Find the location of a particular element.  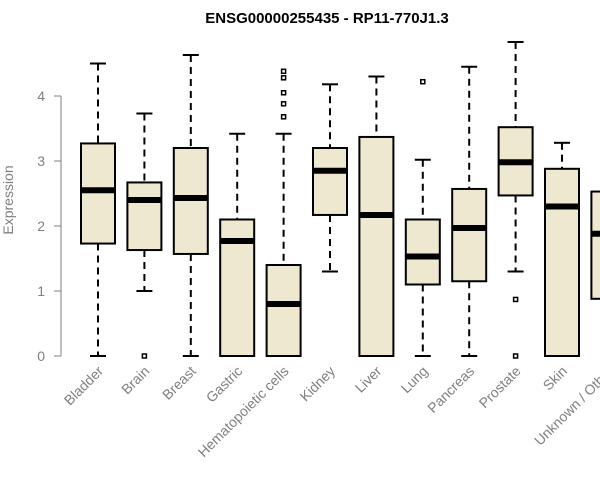

y-tick-label: 3 is located at coordinates (41, 161).